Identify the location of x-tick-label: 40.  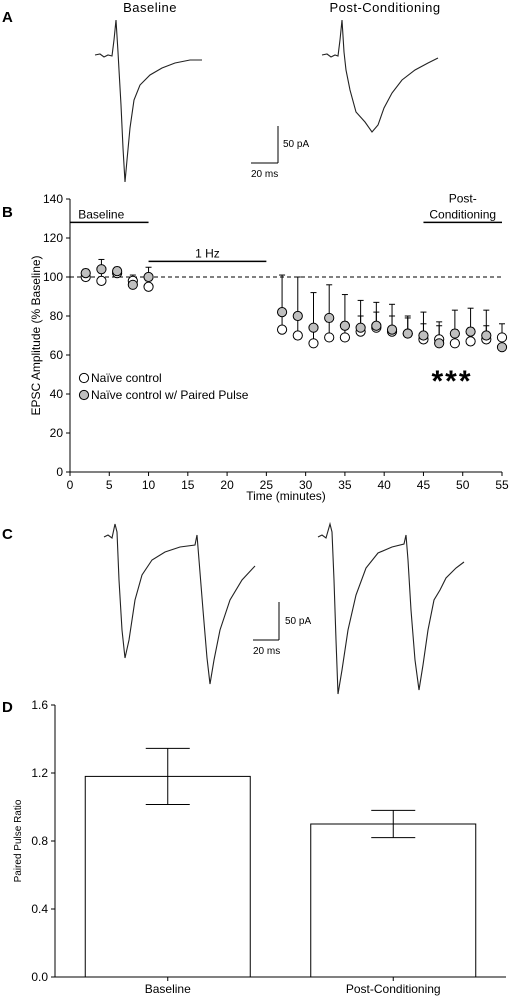
(385, 485).